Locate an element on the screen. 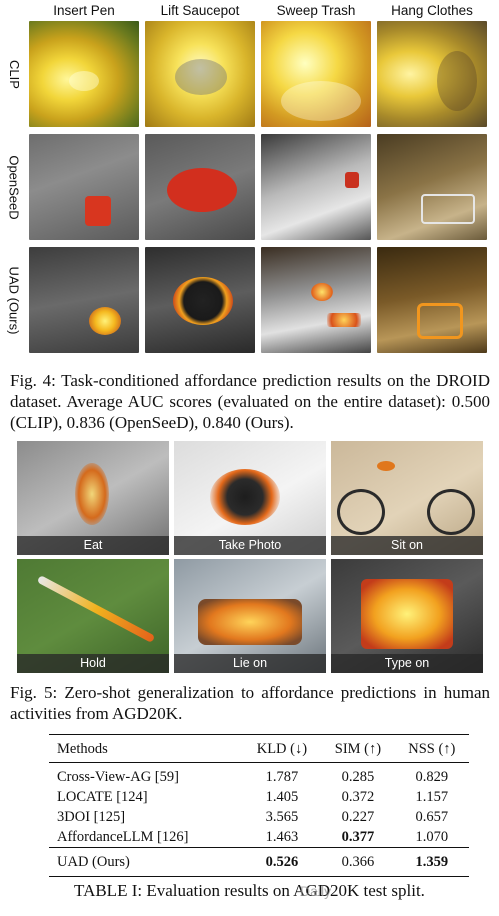 The height and width of the screenshot is (916, 499). kld-value: 3.565 is located at coordinates (282, 817).